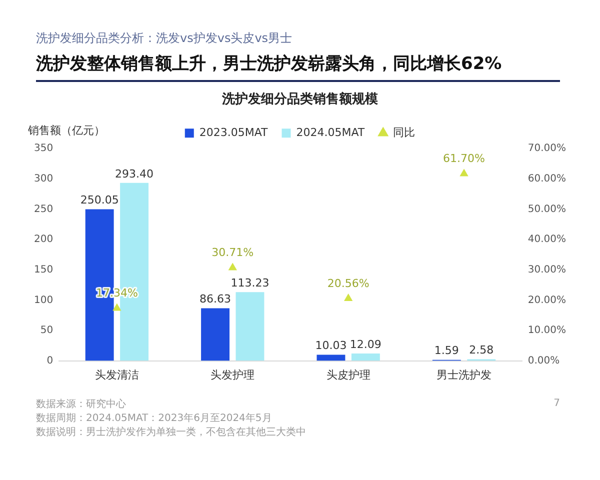  I want to click on legend-label: 2024.05MAT, so click(330, 132).